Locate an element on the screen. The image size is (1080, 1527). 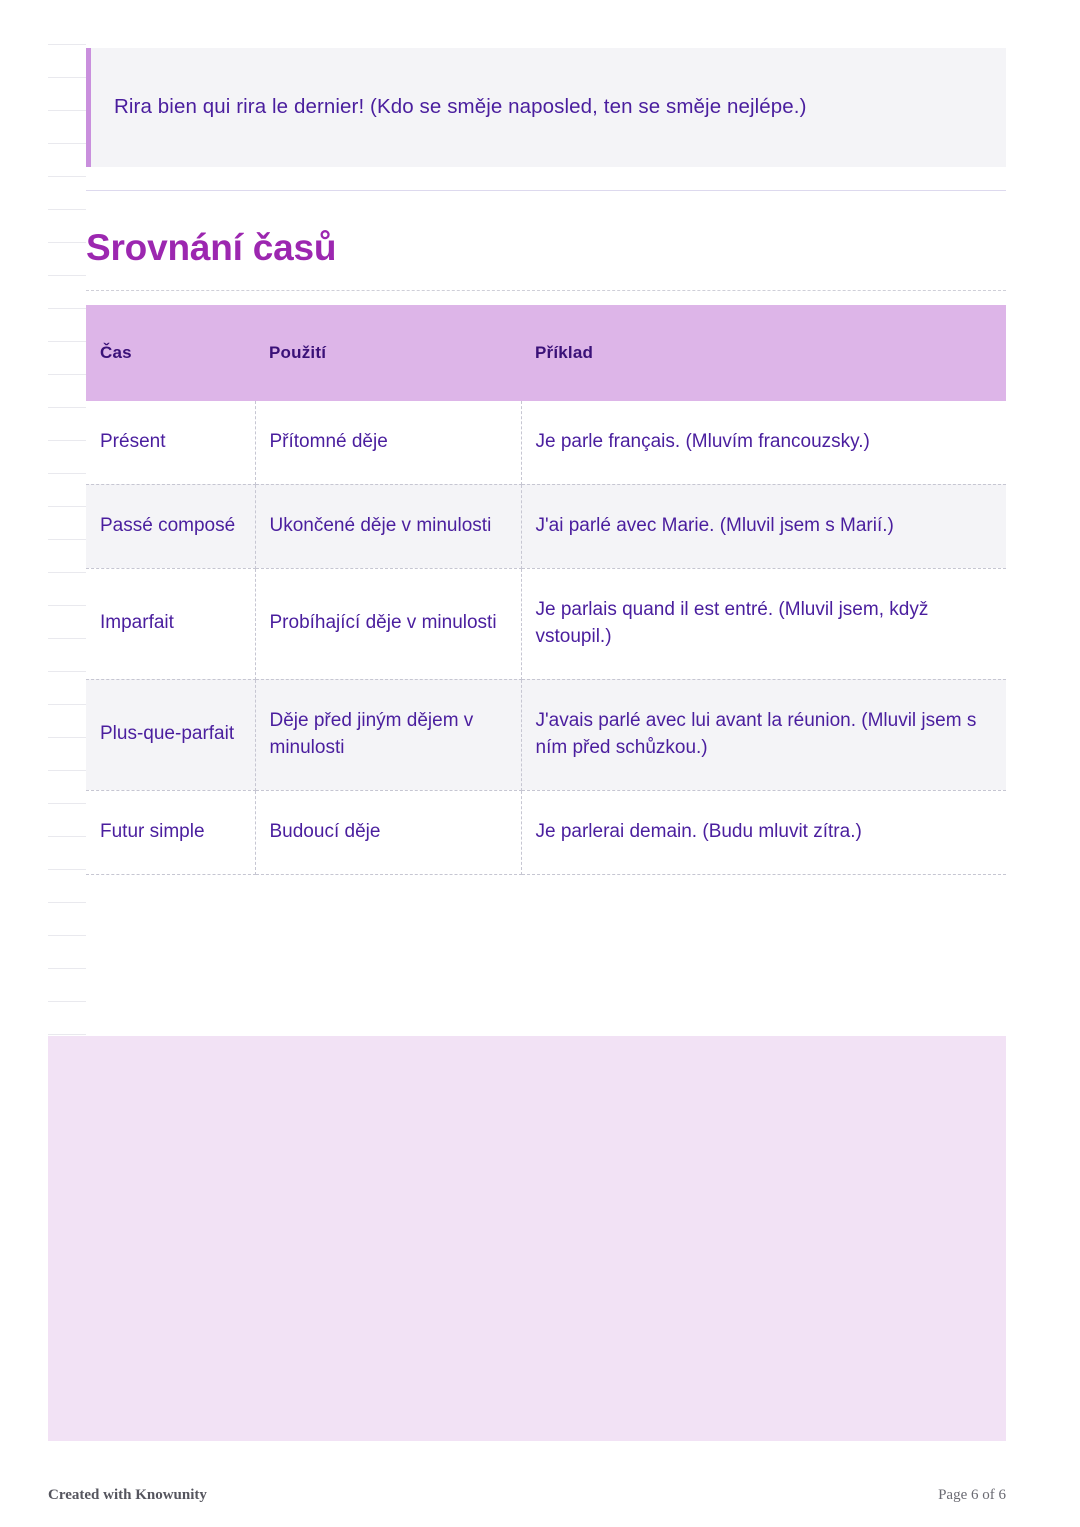
cell-usage: Přítomné děje is located at coordinates (388, 443).